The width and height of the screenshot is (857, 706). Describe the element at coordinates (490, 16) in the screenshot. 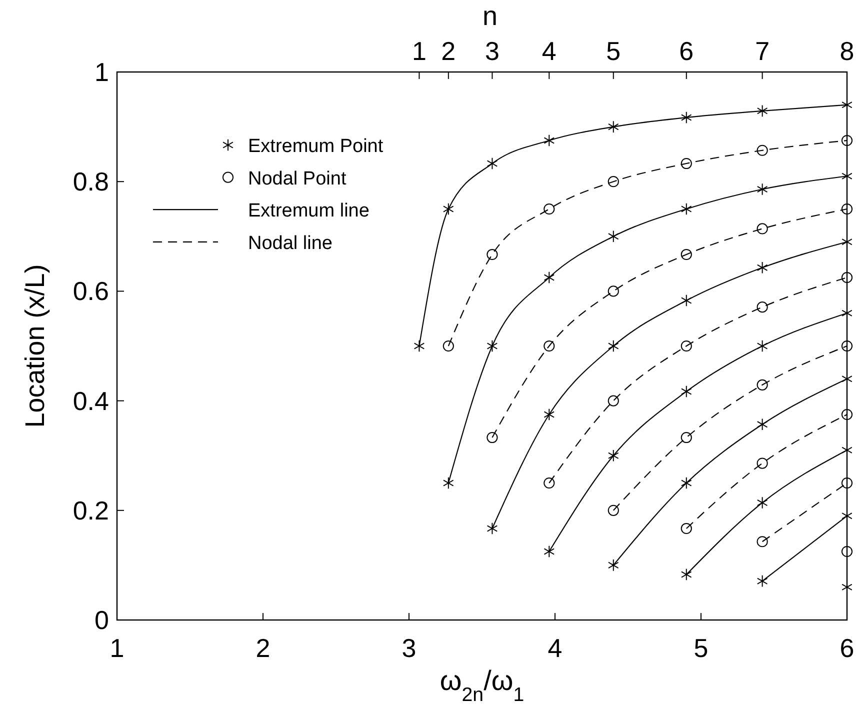

I see `x2-axis-title: n` at that location.